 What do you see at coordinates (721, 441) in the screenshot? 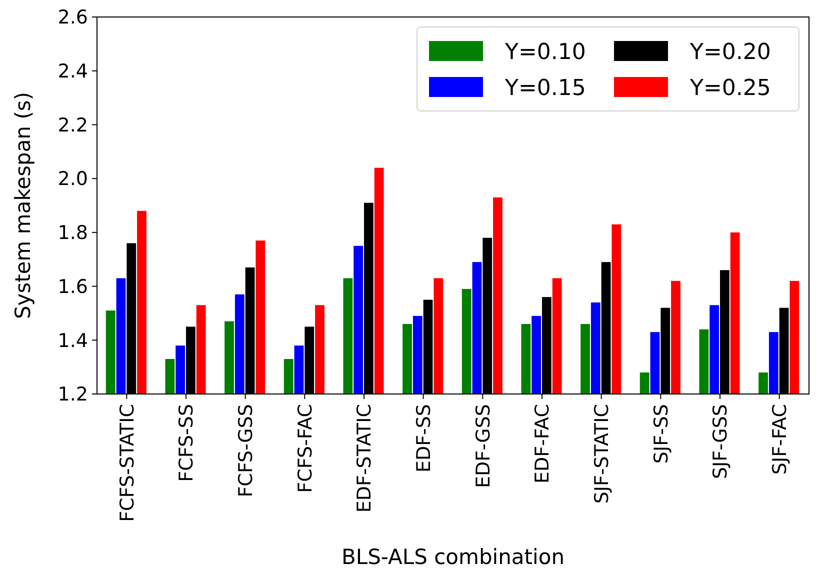
I see `x-tick-label: SJF-GSS` at bounding box center [721, 441].